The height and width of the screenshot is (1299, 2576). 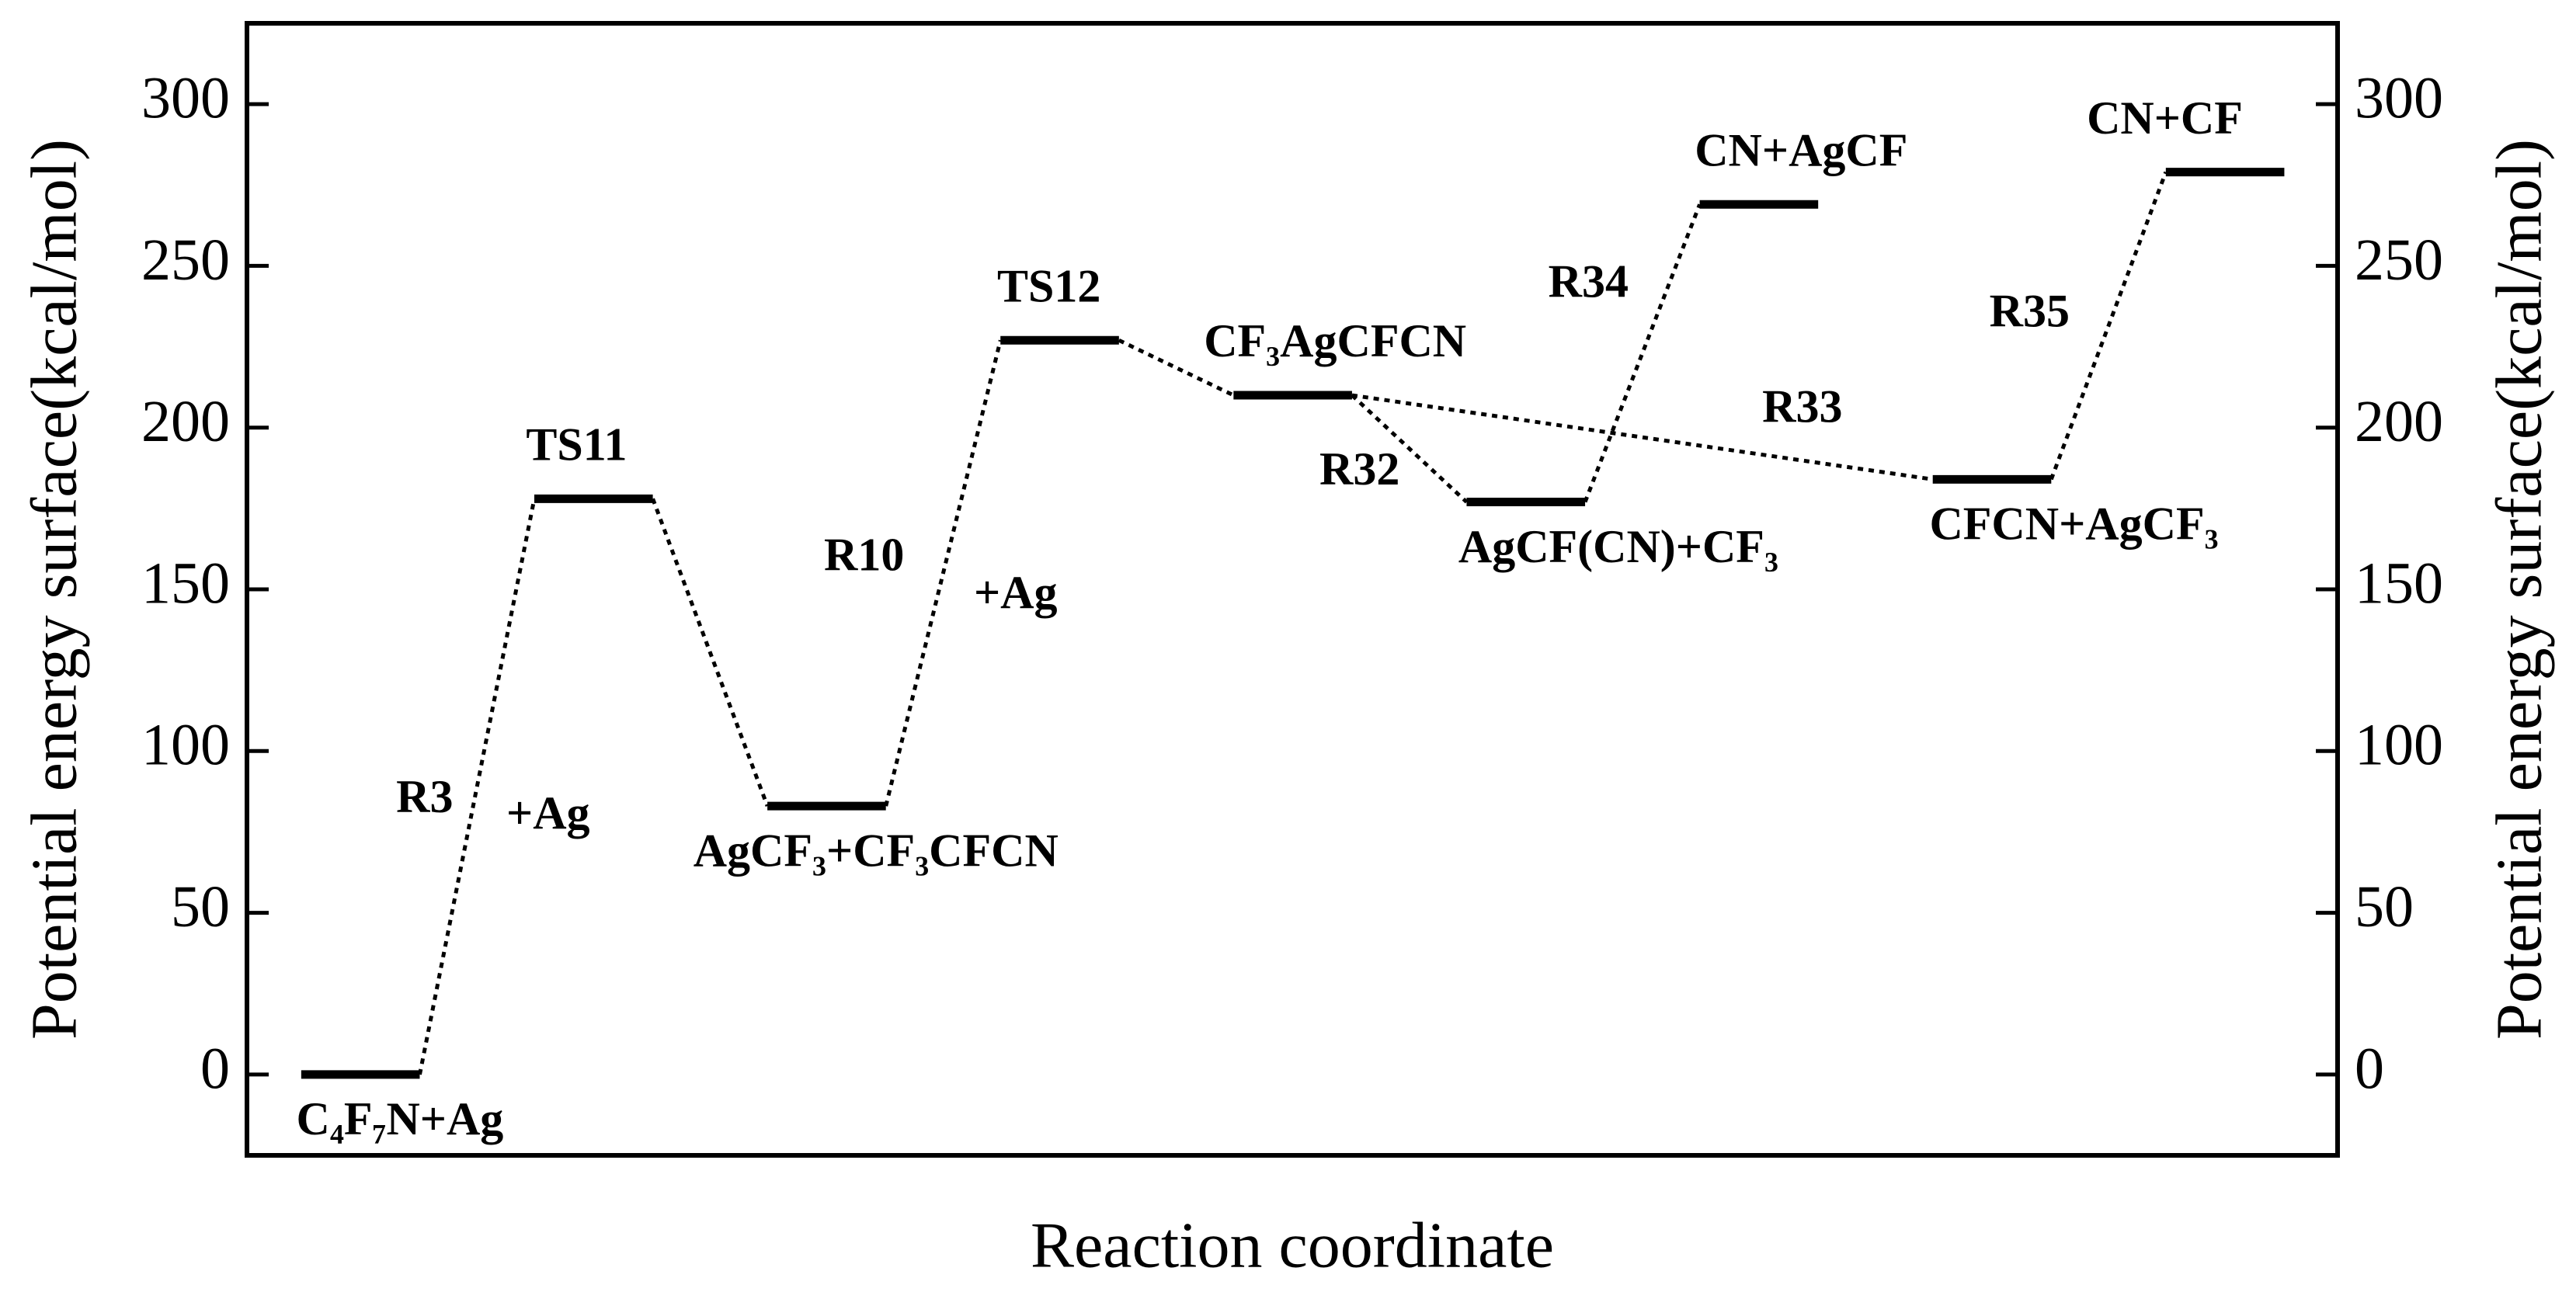 What do you see at coordinates (1048, 285) in the screenshot?
I see `level-label: TS12` at bounding box center [1048, 285].